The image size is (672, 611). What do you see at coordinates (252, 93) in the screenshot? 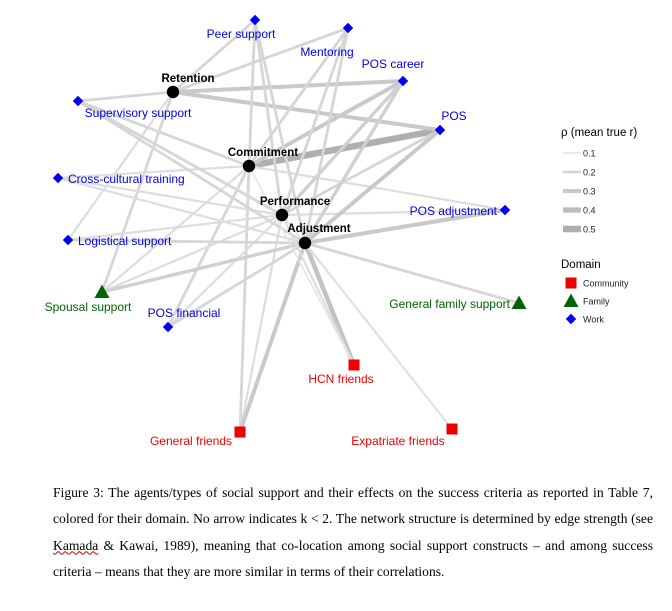
I see `edge-commitment-peer` at bounding box center [252, 93].